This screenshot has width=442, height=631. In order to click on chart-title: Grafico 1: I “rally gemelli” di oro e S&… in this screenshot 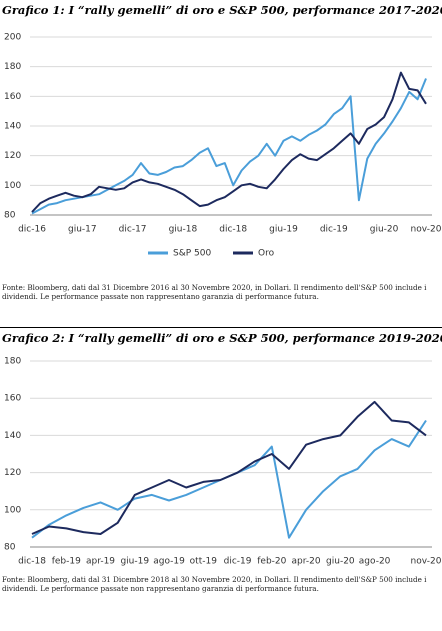, I will do `click(222, 10)`.